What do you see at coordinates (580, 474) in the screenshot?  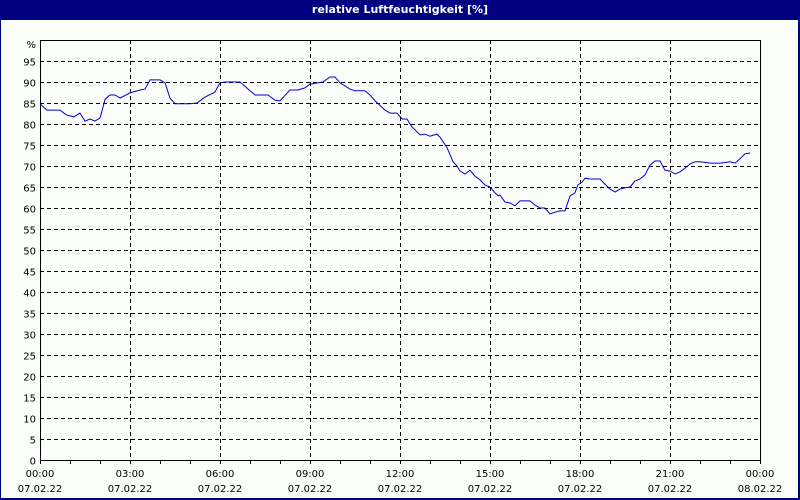 I see `x-tick-time: 18:00` at bounding box center [580, 474].